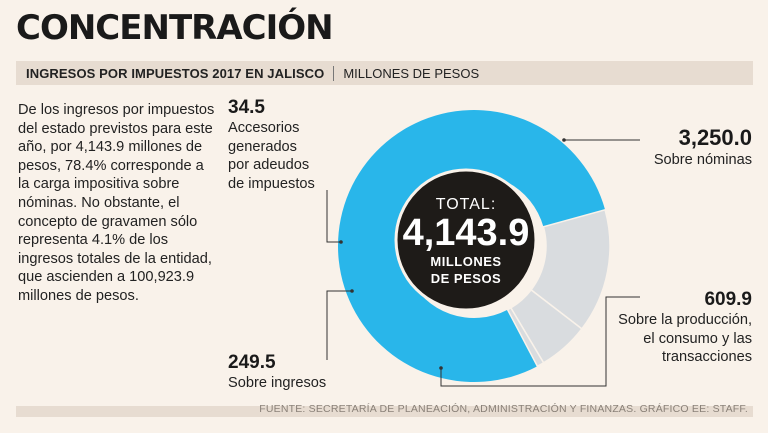 This screenshot has height=433, width=768. Describe the element at coordinates (525, 337) in the screenshot. I see `slice-accesorios` at that location.